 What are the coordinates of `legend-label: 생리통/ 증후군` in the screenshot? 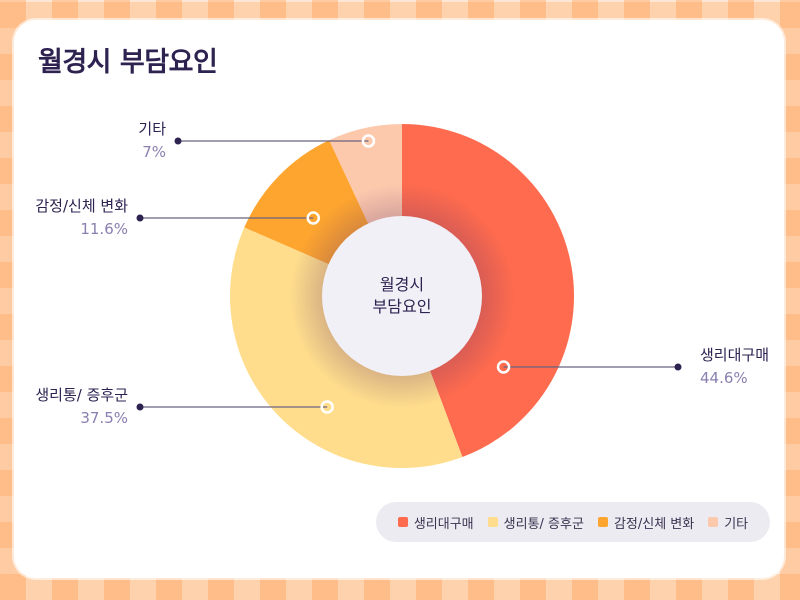 It's located at (543, 524).